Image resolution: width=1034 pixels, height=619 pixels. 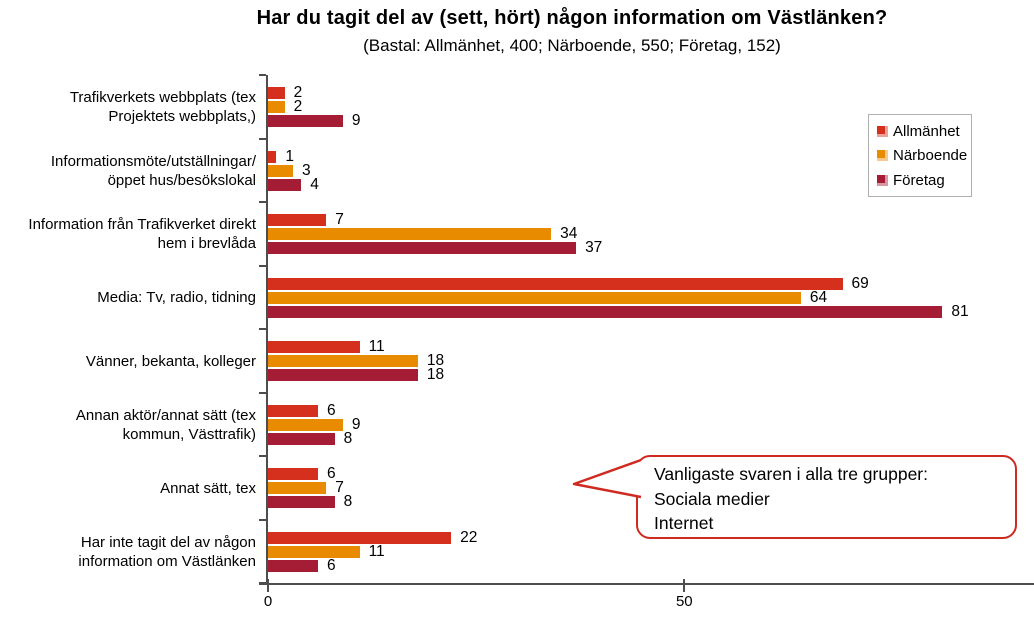 What do you see at coordinates (267, 330) in the screenshot?
I see `y-axis-line` at bounding box center [267, 330].